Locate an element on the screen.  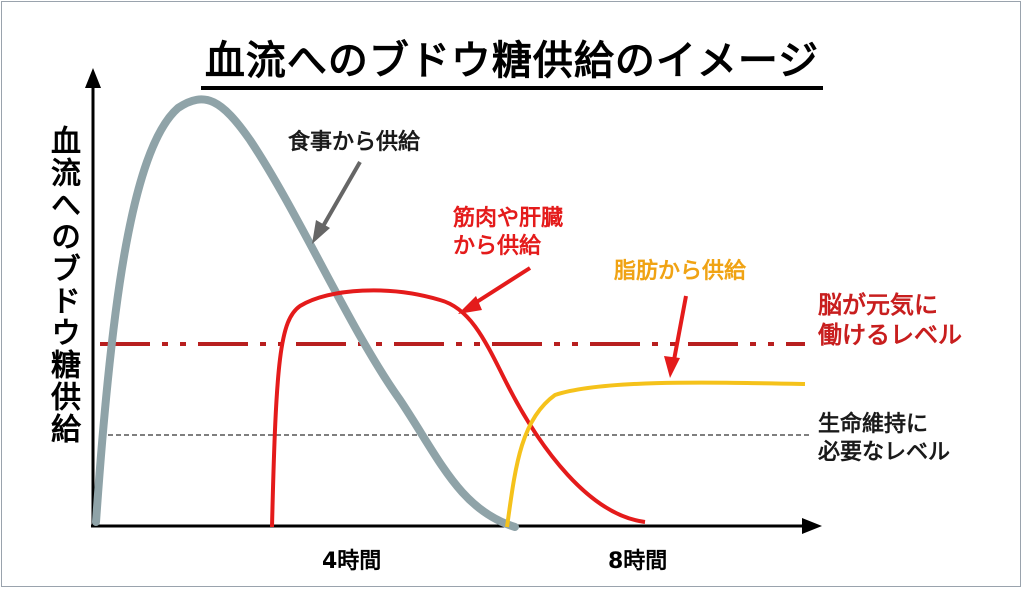
fat-label-pointer-head is located at coordinates (672, 367).